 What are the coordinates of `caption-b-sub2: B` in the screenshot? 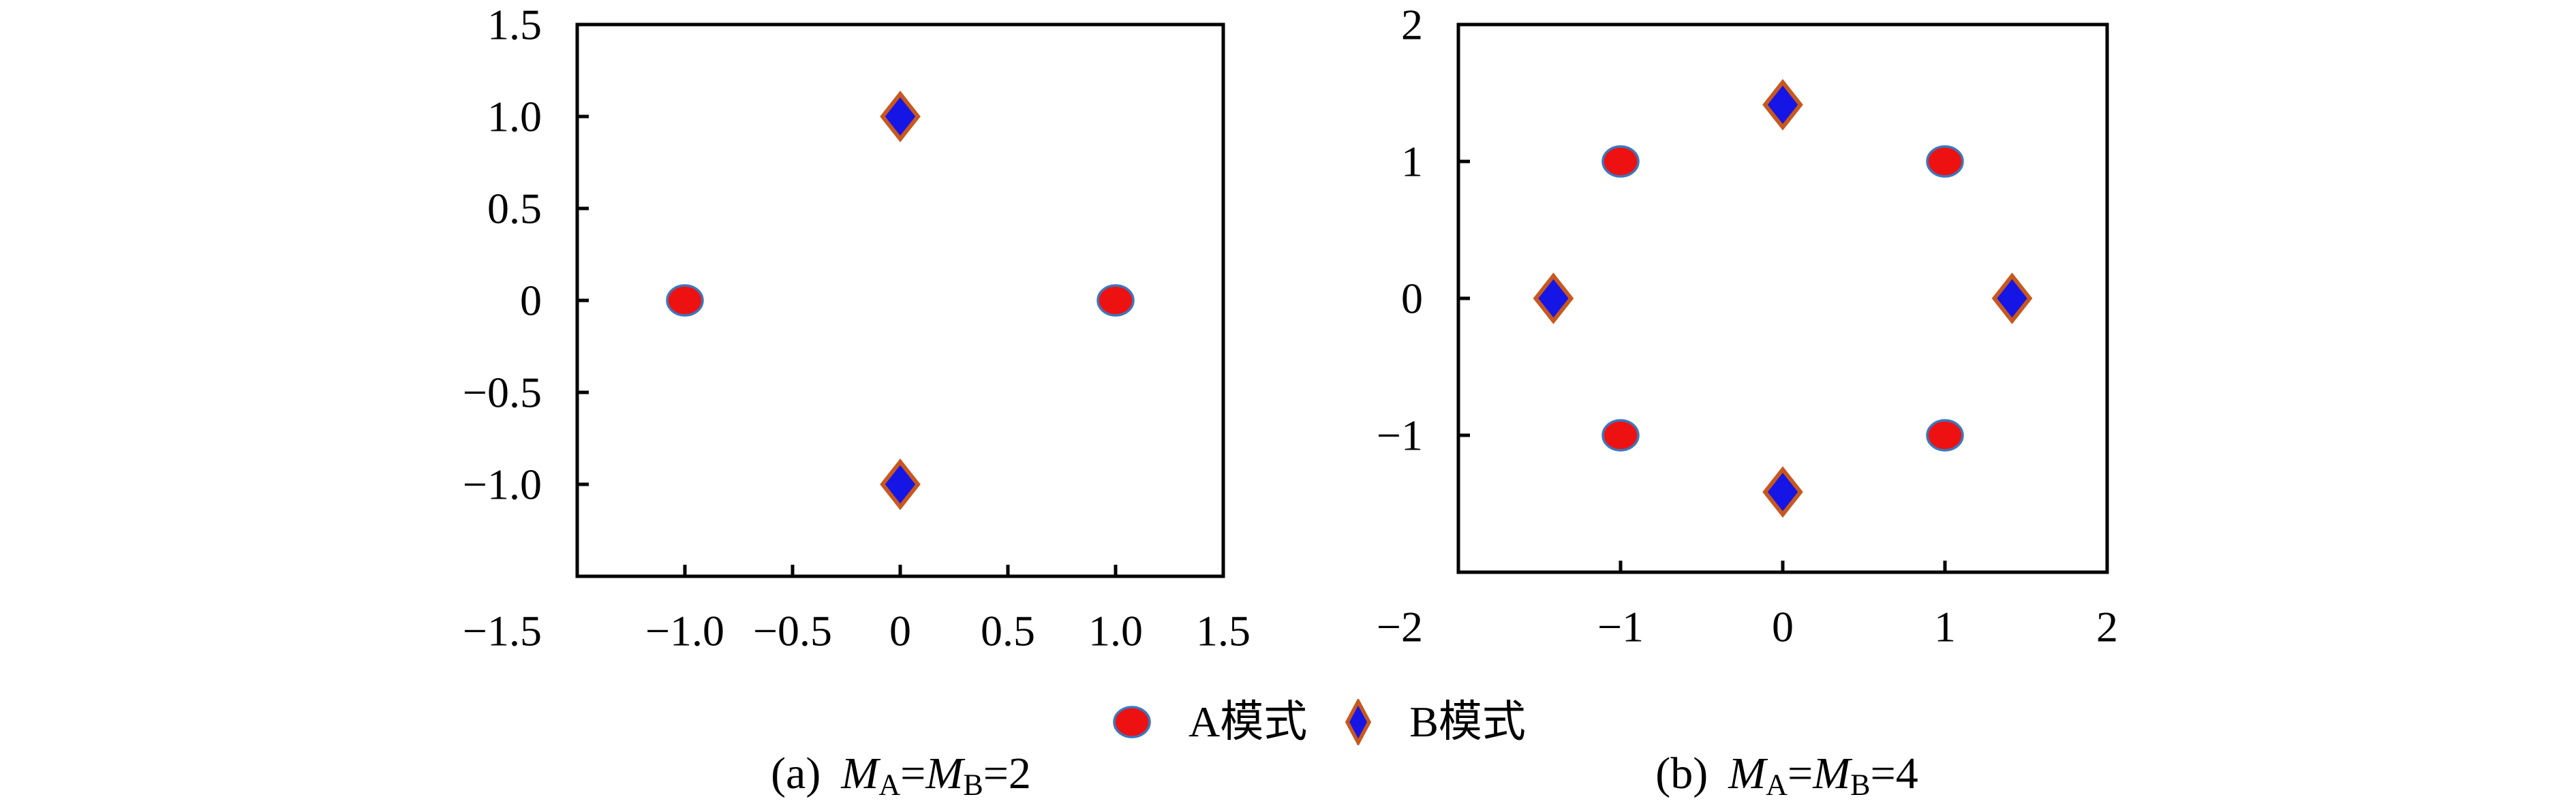 It's located at (1860, 785).